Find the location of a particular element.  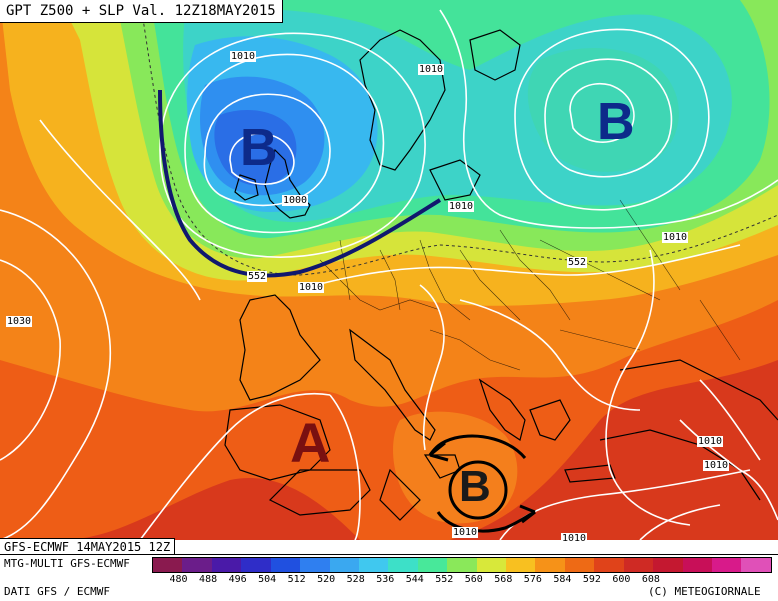

low-pressure-marker-east: B is located at coordinates (616, 122).